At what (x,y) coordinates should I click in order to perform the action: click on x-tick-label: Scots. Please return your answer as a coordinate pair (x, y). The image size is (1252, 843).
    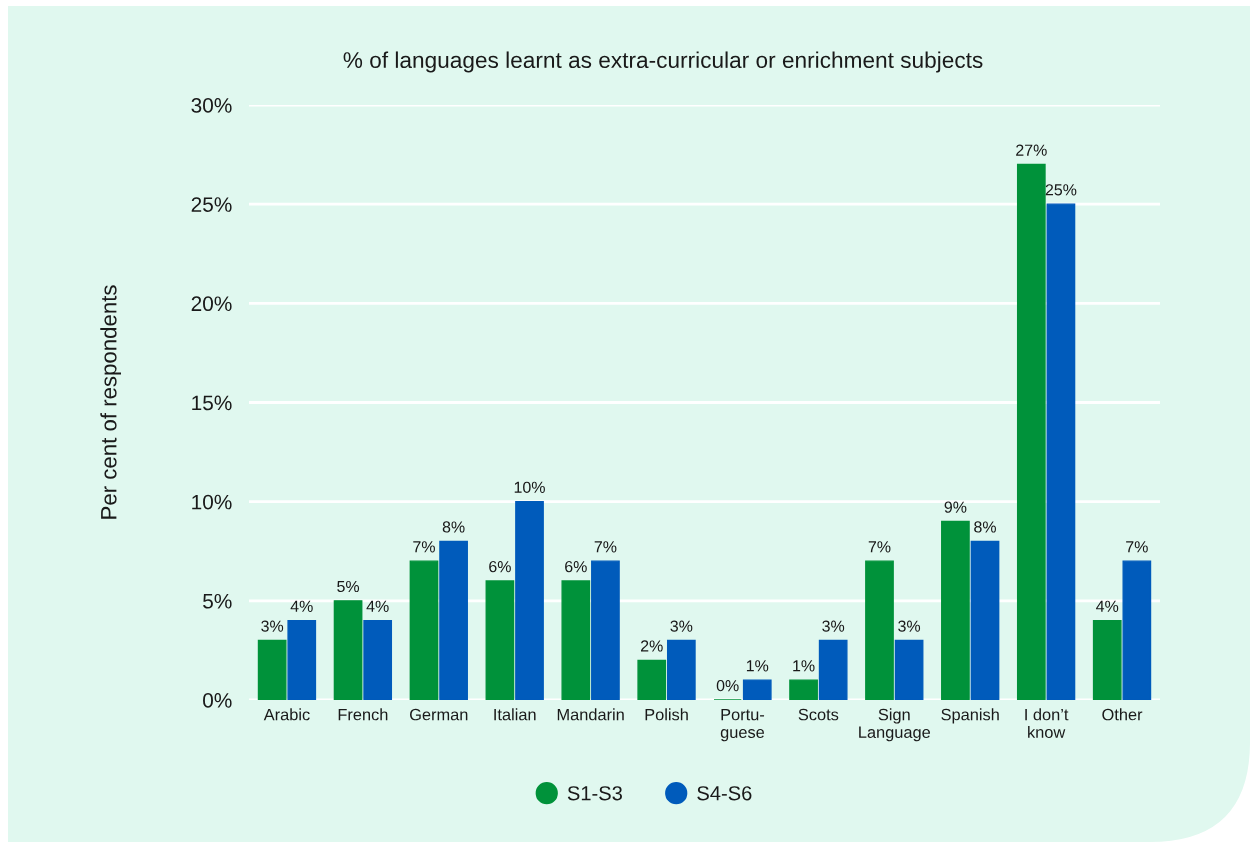
    Looking at the image, I should click on (818, 714).